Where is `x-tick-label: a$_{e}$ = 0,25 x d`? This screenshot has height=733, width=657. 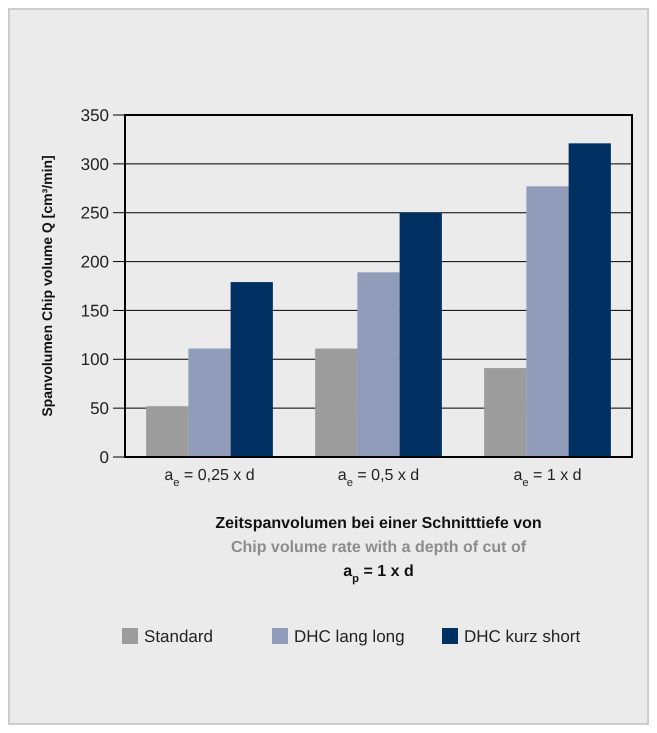
x-tick-label: a$_{e}$ = 0,25 x d is located at coordinates (209, 478).